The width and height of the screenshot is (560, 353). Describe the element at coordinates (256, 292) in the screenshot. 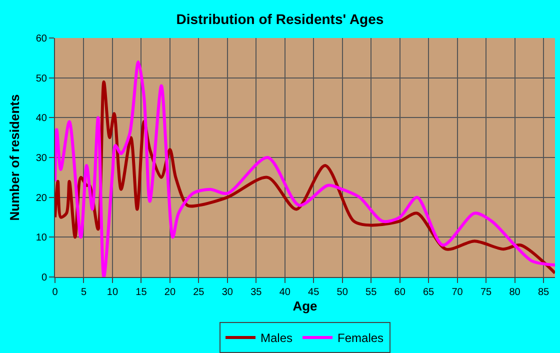

I see `x-tick-label: 35` at that location.